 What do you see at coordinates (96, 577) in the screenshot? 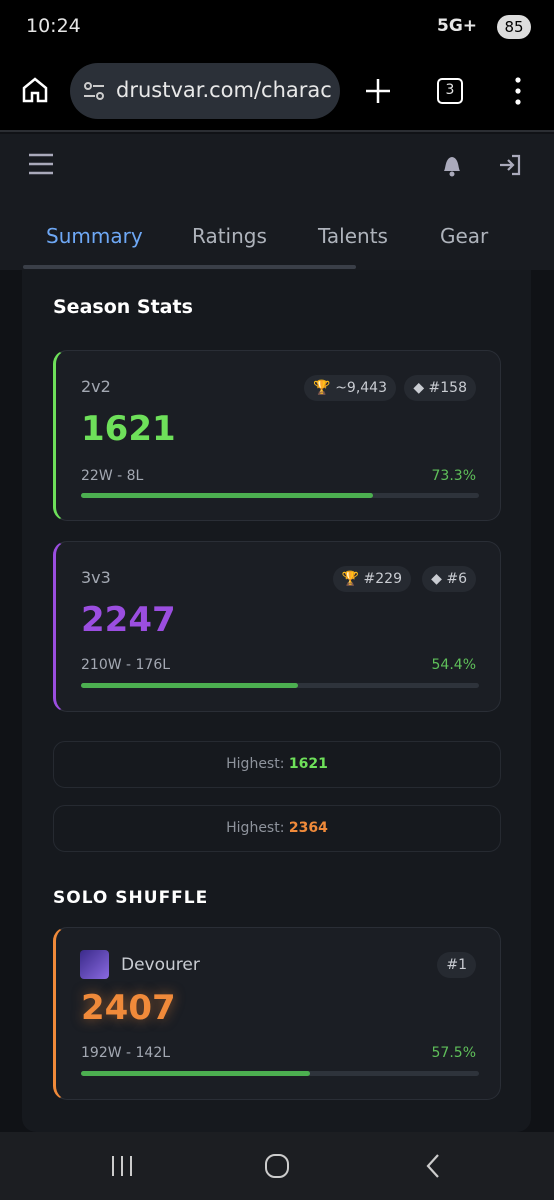
I see `bracket-name: 3v3` at bounding box center [96, 577].